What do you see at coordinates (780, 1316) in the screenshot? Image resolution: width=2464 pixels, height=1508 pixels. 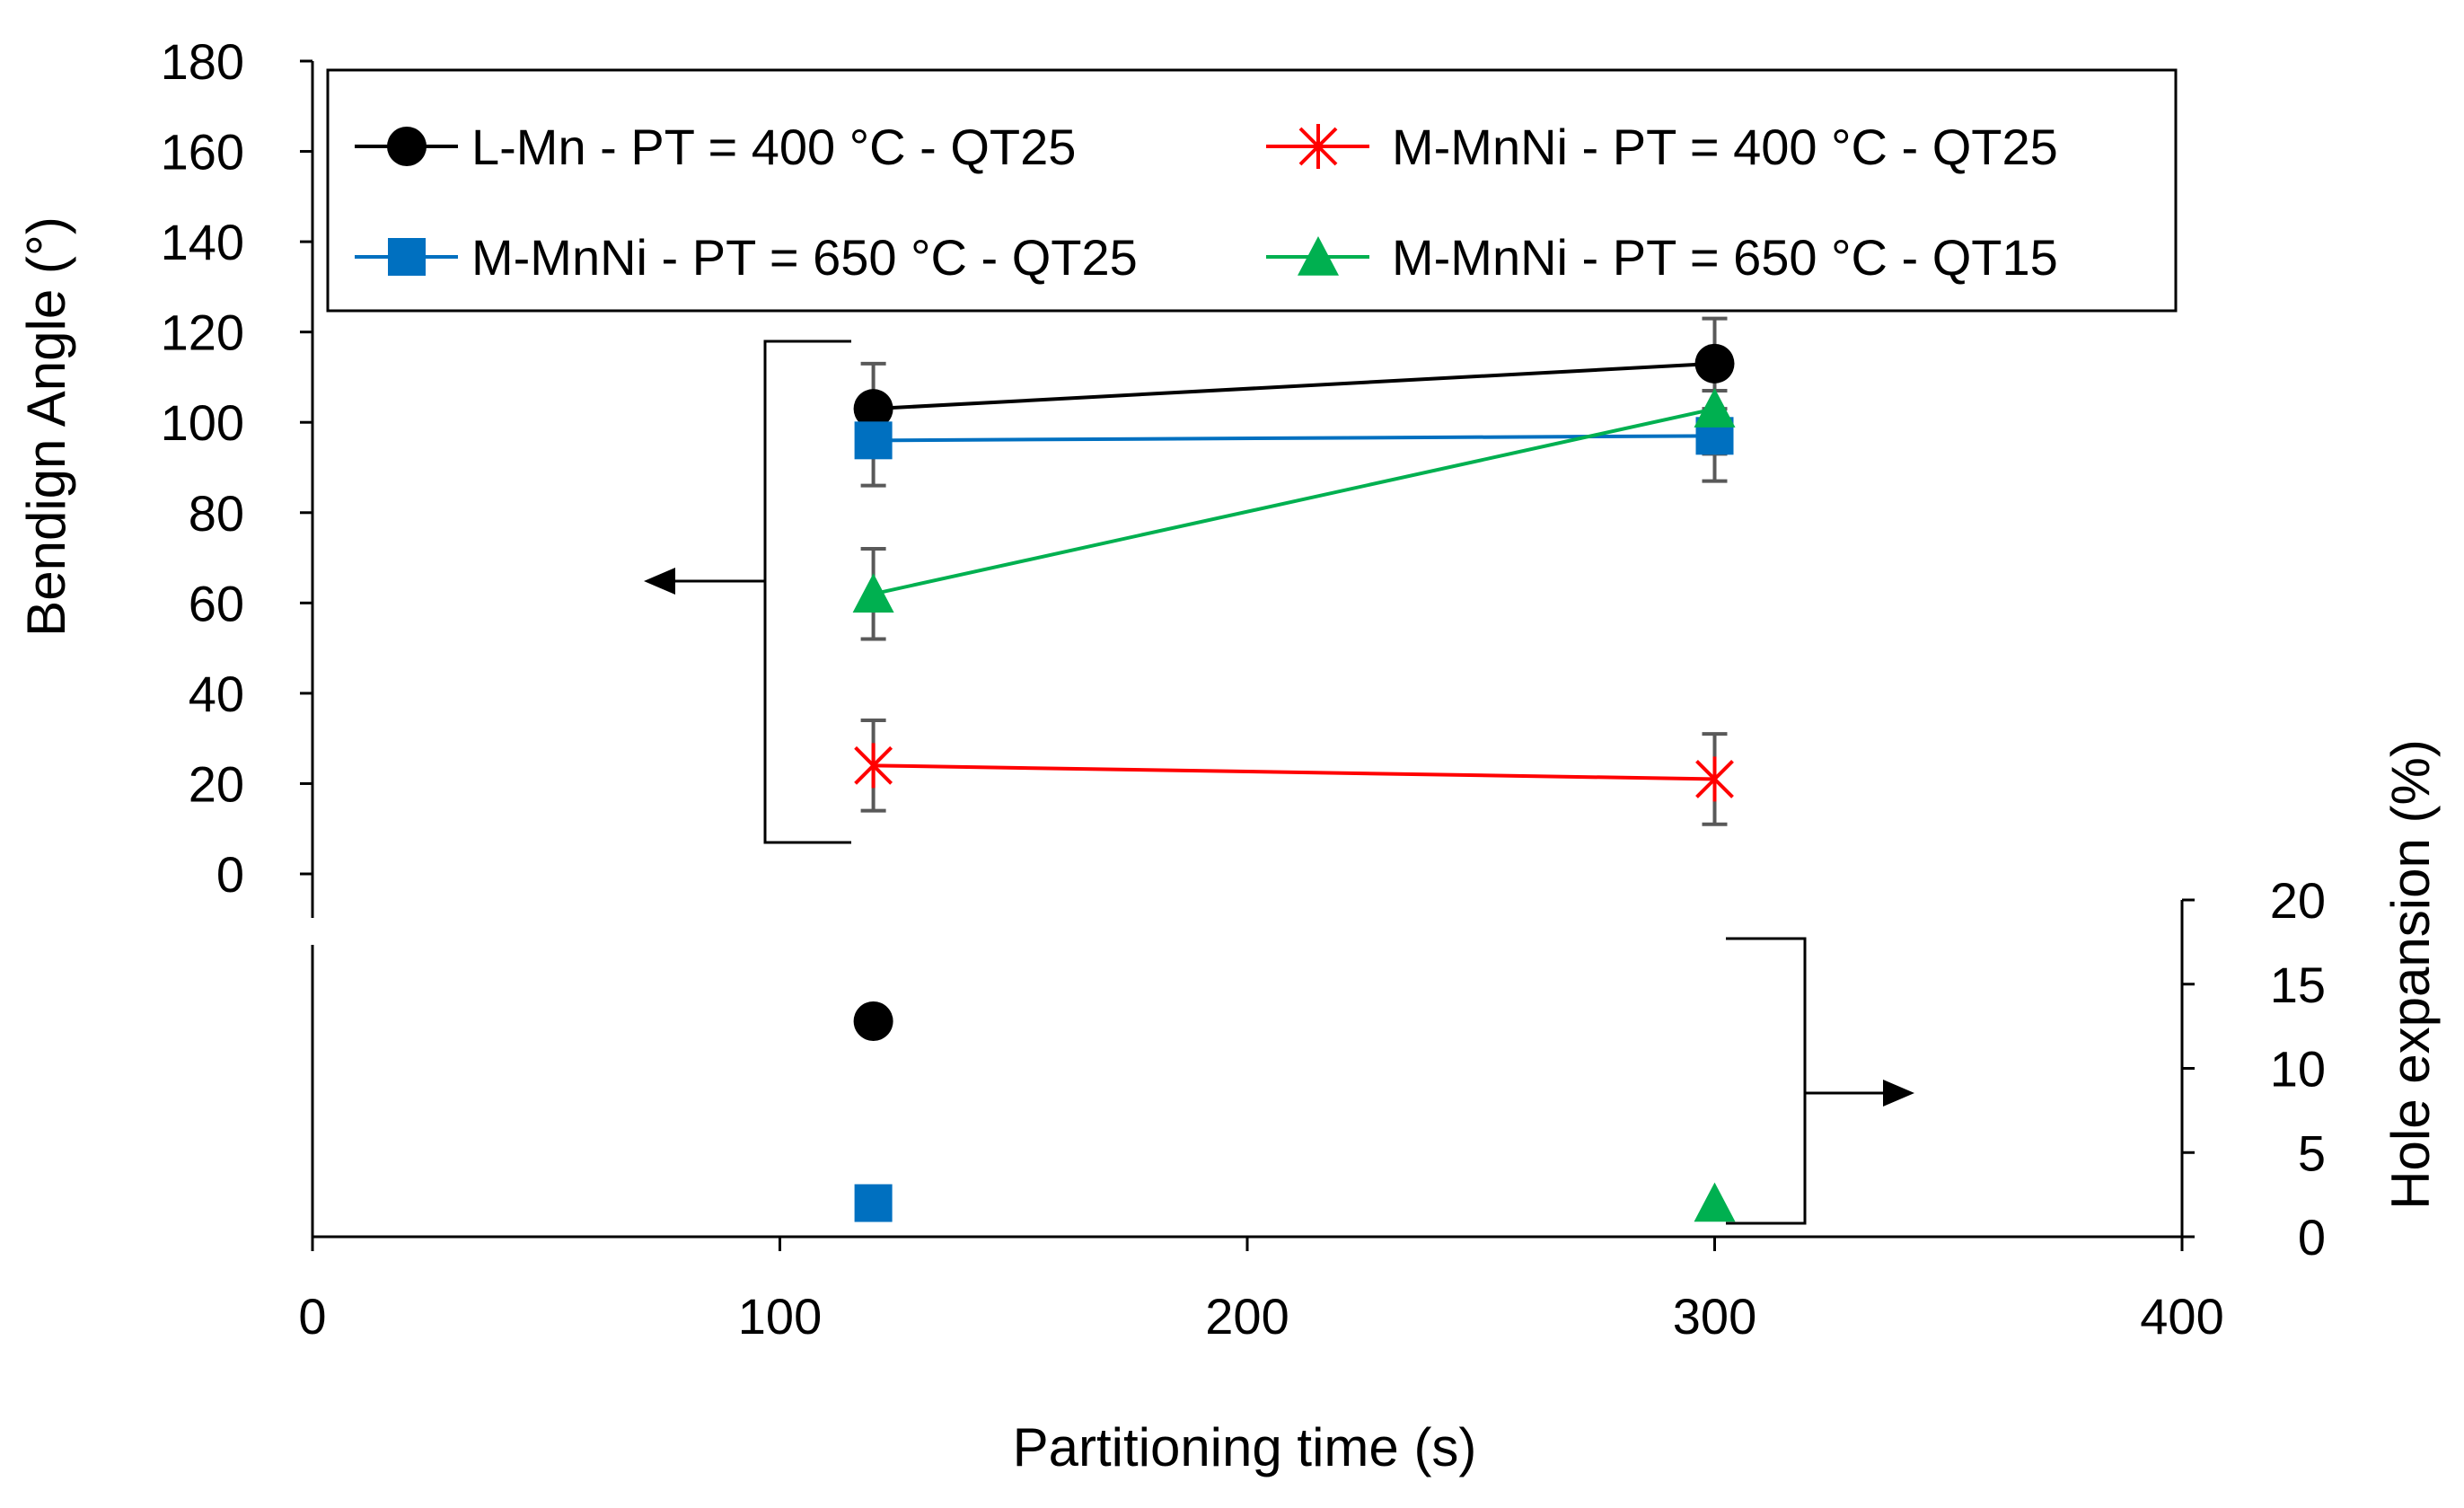 I see `x-tick-label: 100` at bounding box center [780, 1316].